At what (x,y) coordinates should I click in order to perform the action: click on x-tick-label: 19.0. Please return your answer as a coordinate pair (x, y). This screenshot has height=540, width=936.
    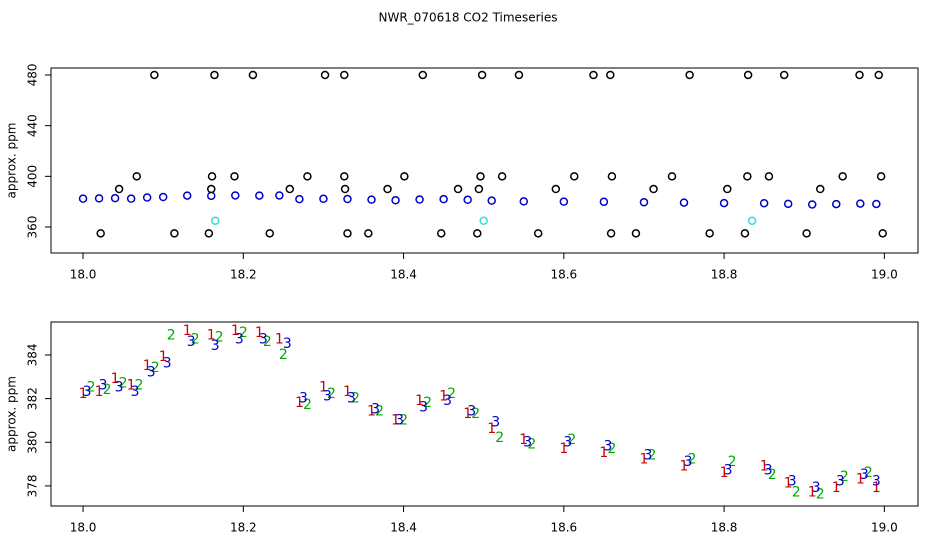
    Looking at the image, I should click on (884, 528).